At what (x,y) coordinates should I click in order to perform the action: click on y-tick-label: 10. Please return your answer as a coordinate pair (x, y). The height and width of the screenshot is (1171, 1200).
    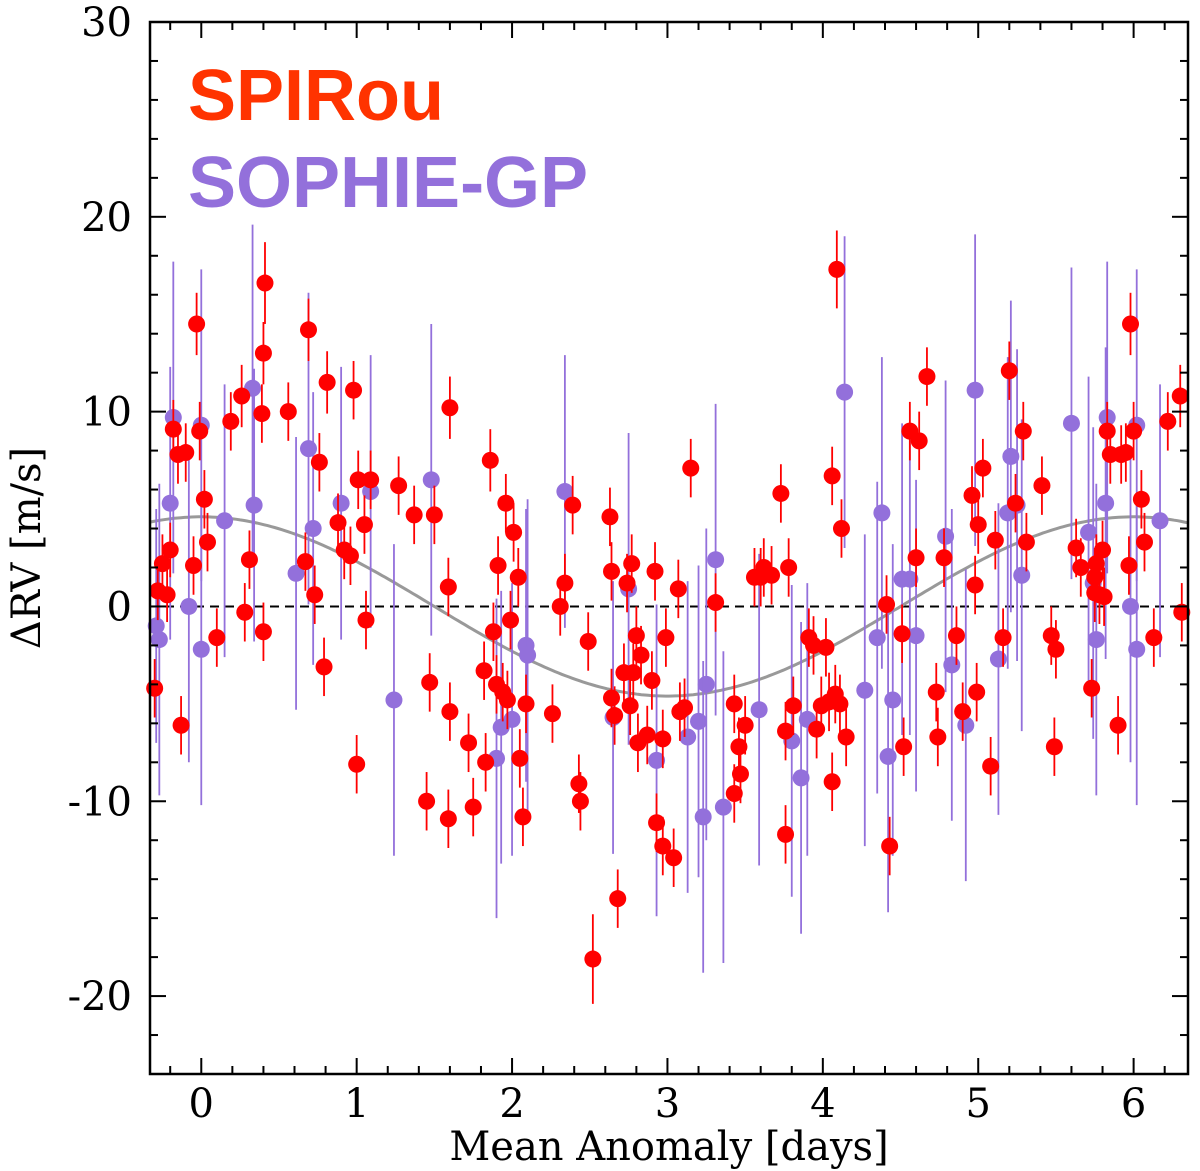
    Looking at the image, I should click on (106, 413).